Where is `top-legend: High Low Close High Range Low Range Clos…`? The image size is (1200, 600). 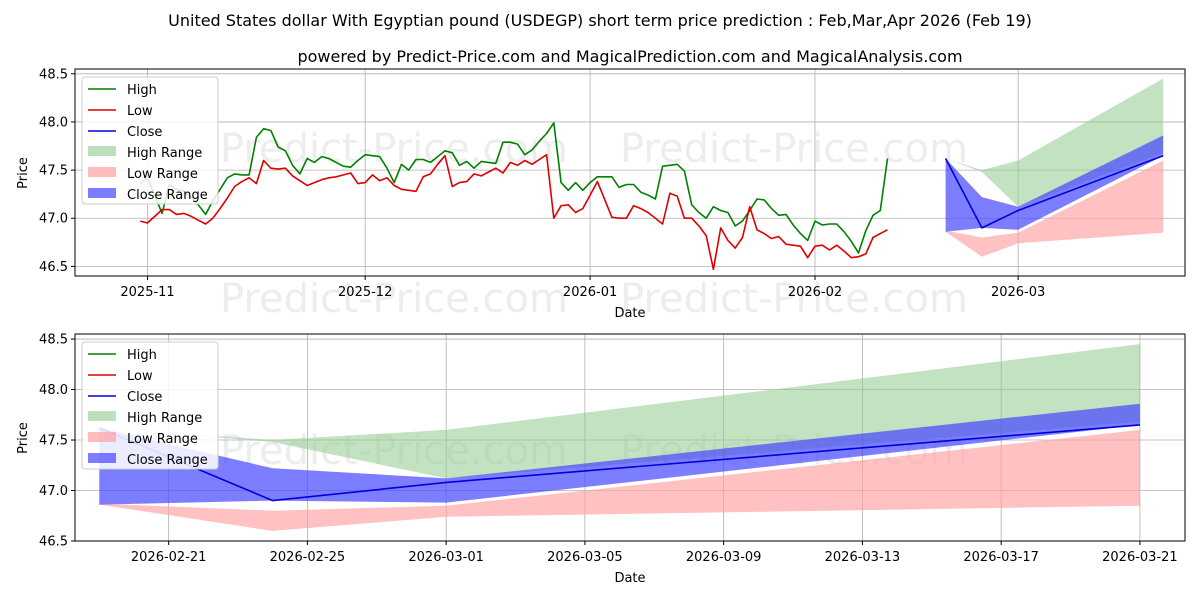
top-legend: High Low Close High Range Low Range Clos… is located at coordinates (150, 140).